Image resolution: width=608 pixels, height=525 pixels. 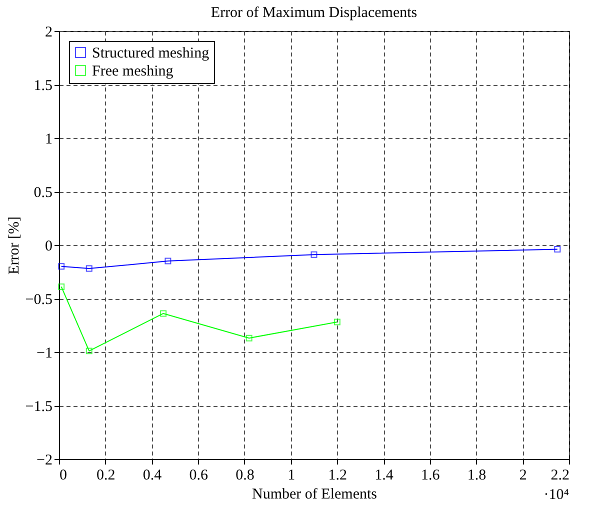 What do you see at coordinates (43, 193) in the screenshot?
I see `y-tick-label: 0.5` at bounding box center [43, 193].